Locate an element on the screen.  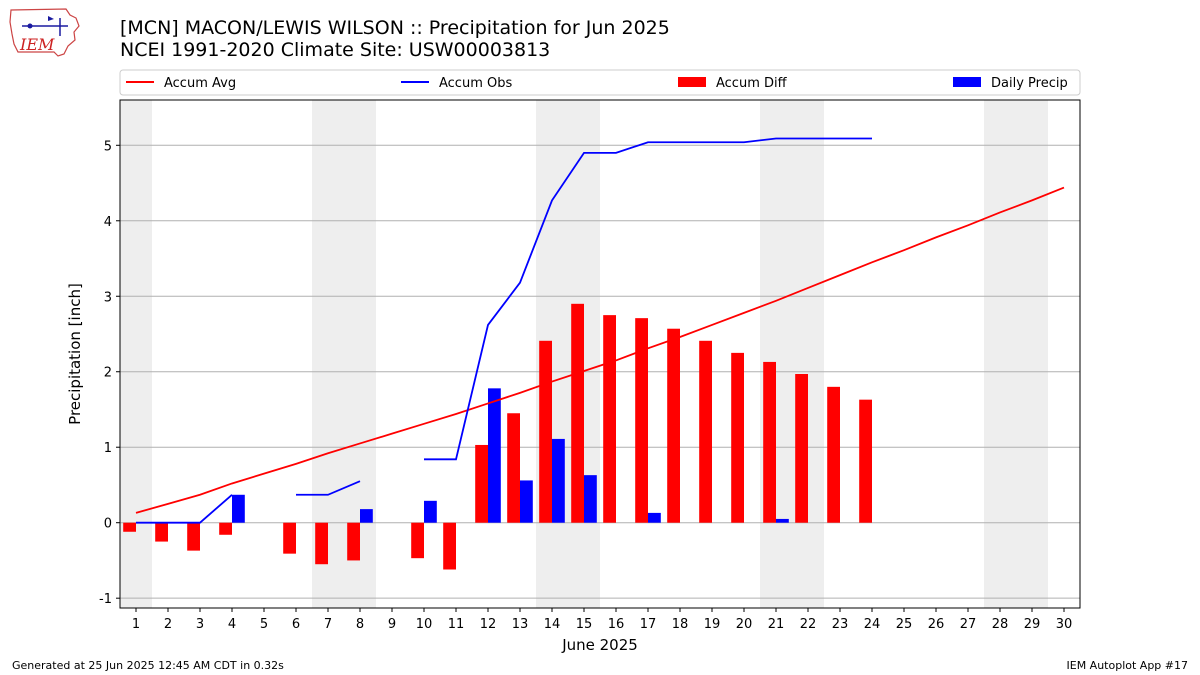
x-tick-label: 19 is located at coordinates (712, 624).